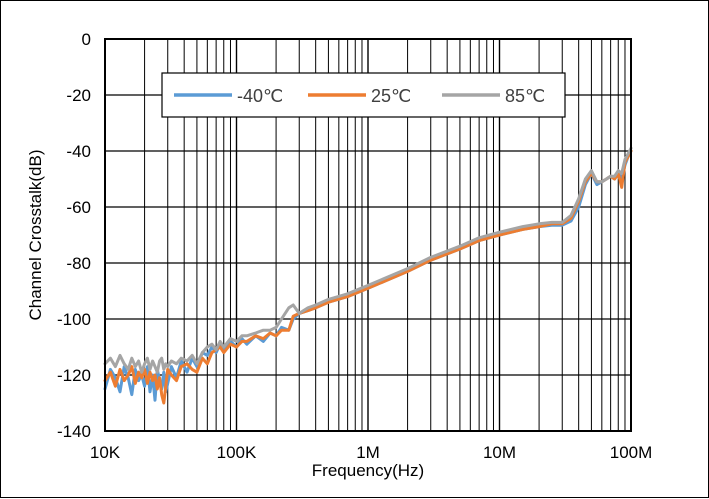  I want to click on y-tick-label: -100, so click(74, 319).